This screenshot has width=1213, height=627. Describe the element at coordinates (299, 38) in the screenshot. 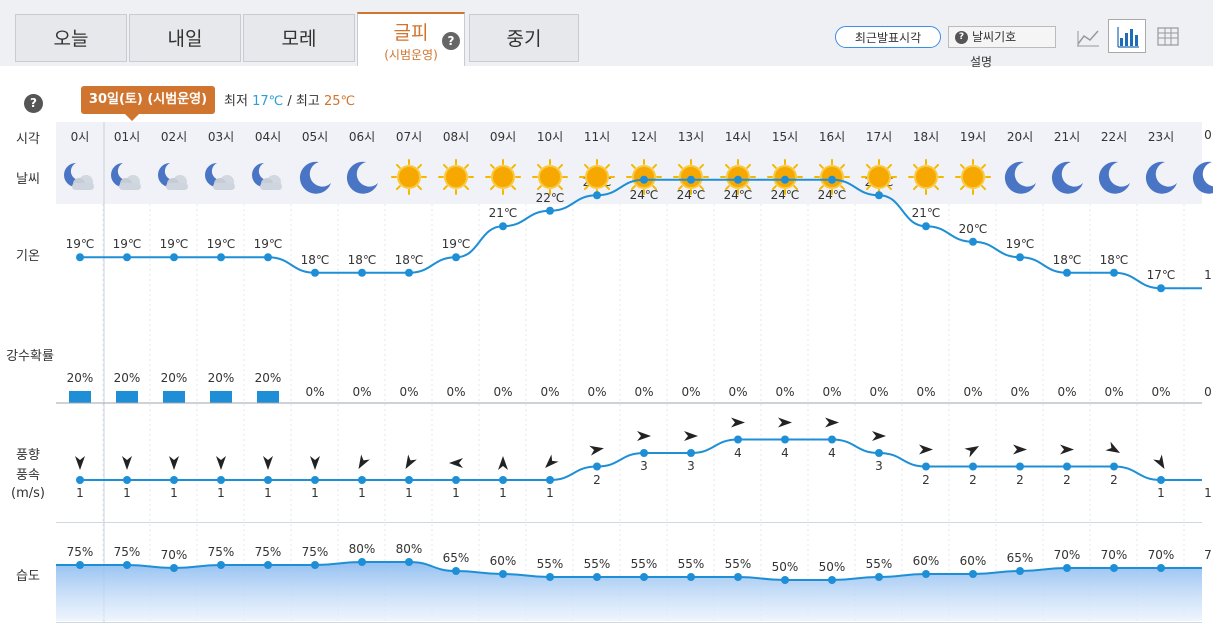

I see `tab-day-after: 모레` at that location.